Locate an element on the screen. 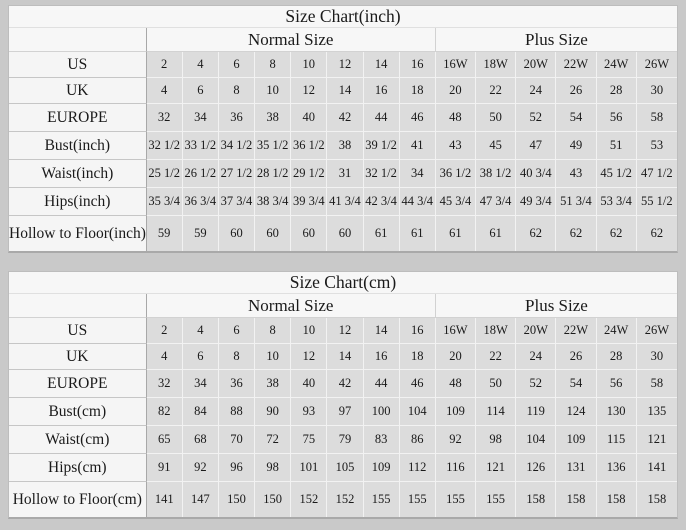 This screenshot has width=686, height=530. value-cell: 98 is located at coordinates (496, 440).